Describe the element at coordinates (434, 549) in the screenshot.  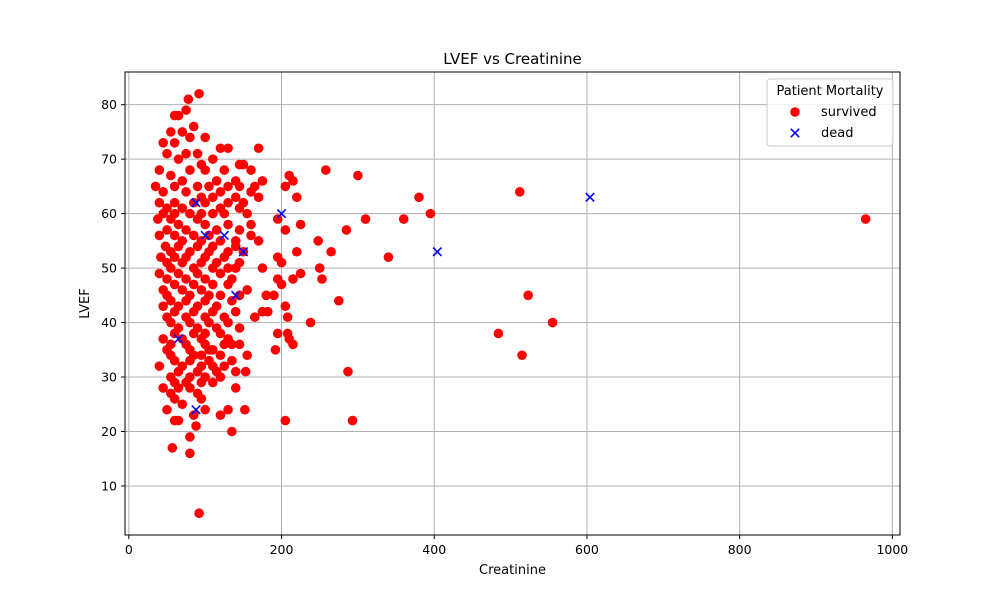
I see `x-tick-label: 400` at that location.